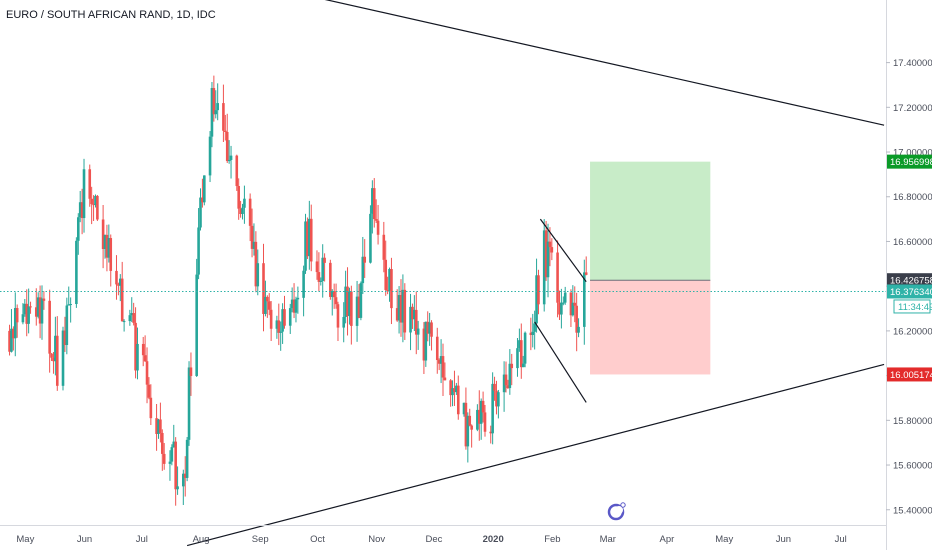 Image resolution: width=932 pixels, height=550 pixels. What do you see at coordinates (783, 539) in the screenshot?
I see `x-tick-label: Jun` at bounding box center [783, 539].